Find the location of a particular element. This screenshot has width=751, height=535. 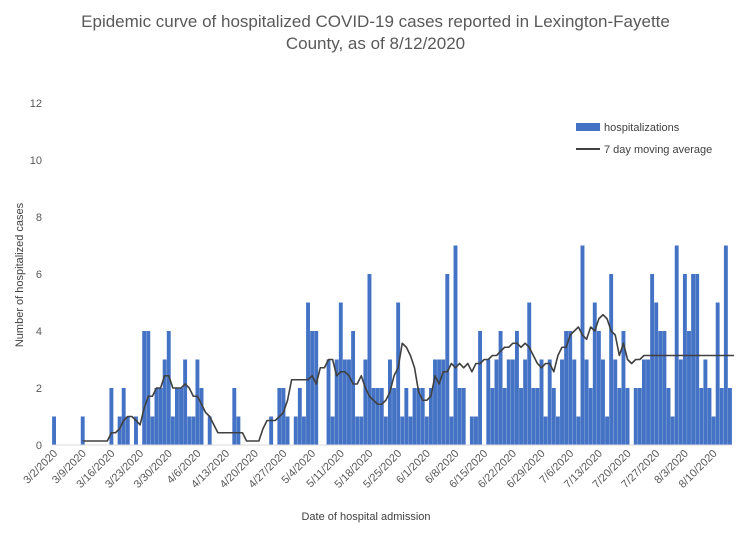

y-tick-label: 0 is located at coordinates (39, 446).